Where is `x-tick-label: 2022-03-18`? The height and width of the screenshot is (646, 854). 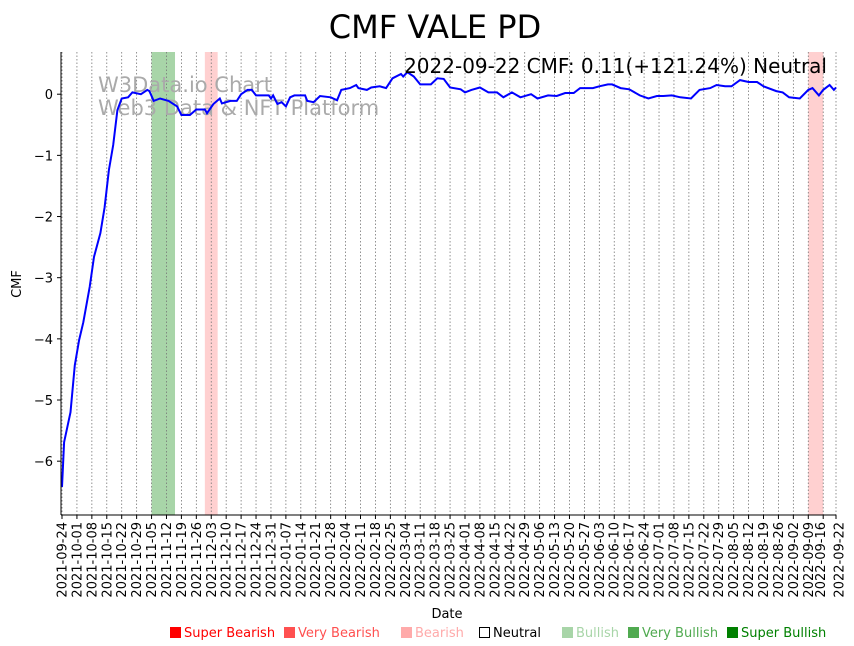
x-tick-label: 2022-03-18 is located at coordinates (436, 560).